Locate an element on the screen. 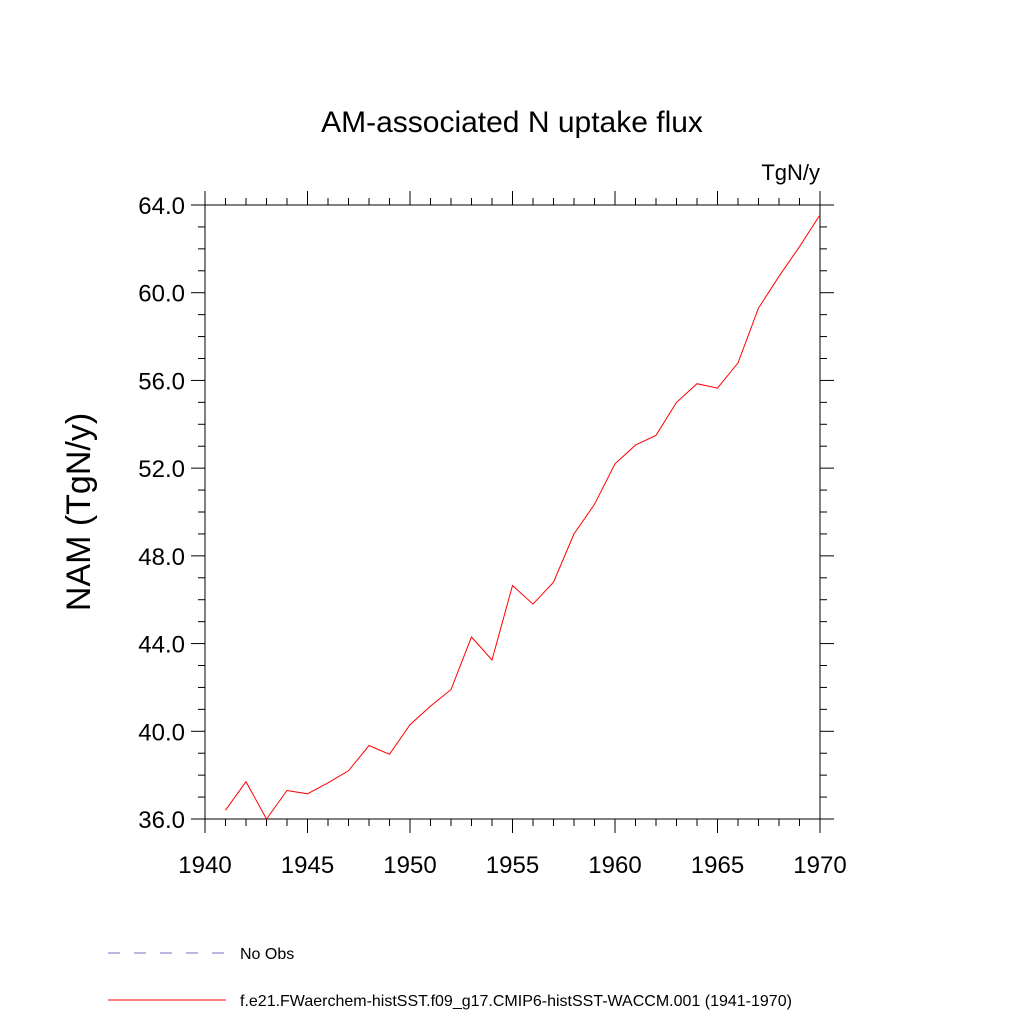  legend-label-0: No Obs is located at coordinates (267, 954).